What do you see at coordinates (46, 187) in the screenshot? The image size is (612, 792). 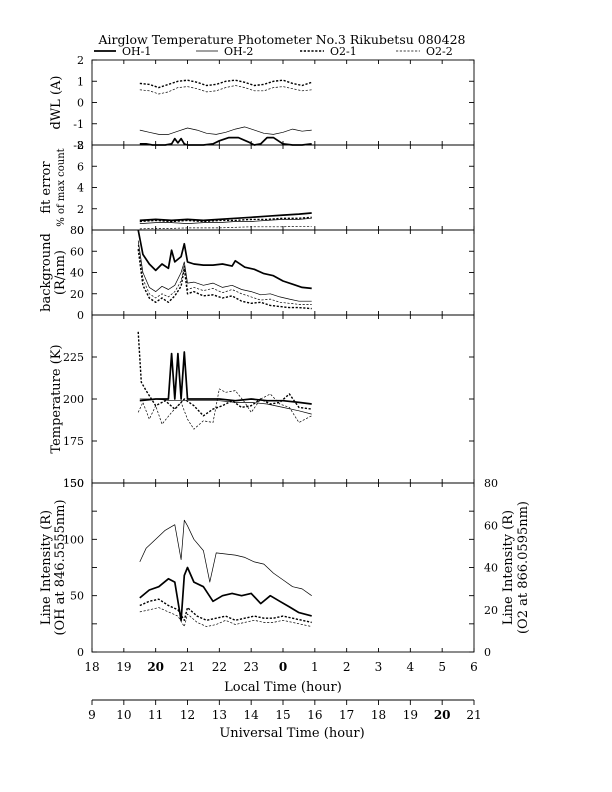 I see `y-axis-label: fit error` at bounding box center [46, 187].